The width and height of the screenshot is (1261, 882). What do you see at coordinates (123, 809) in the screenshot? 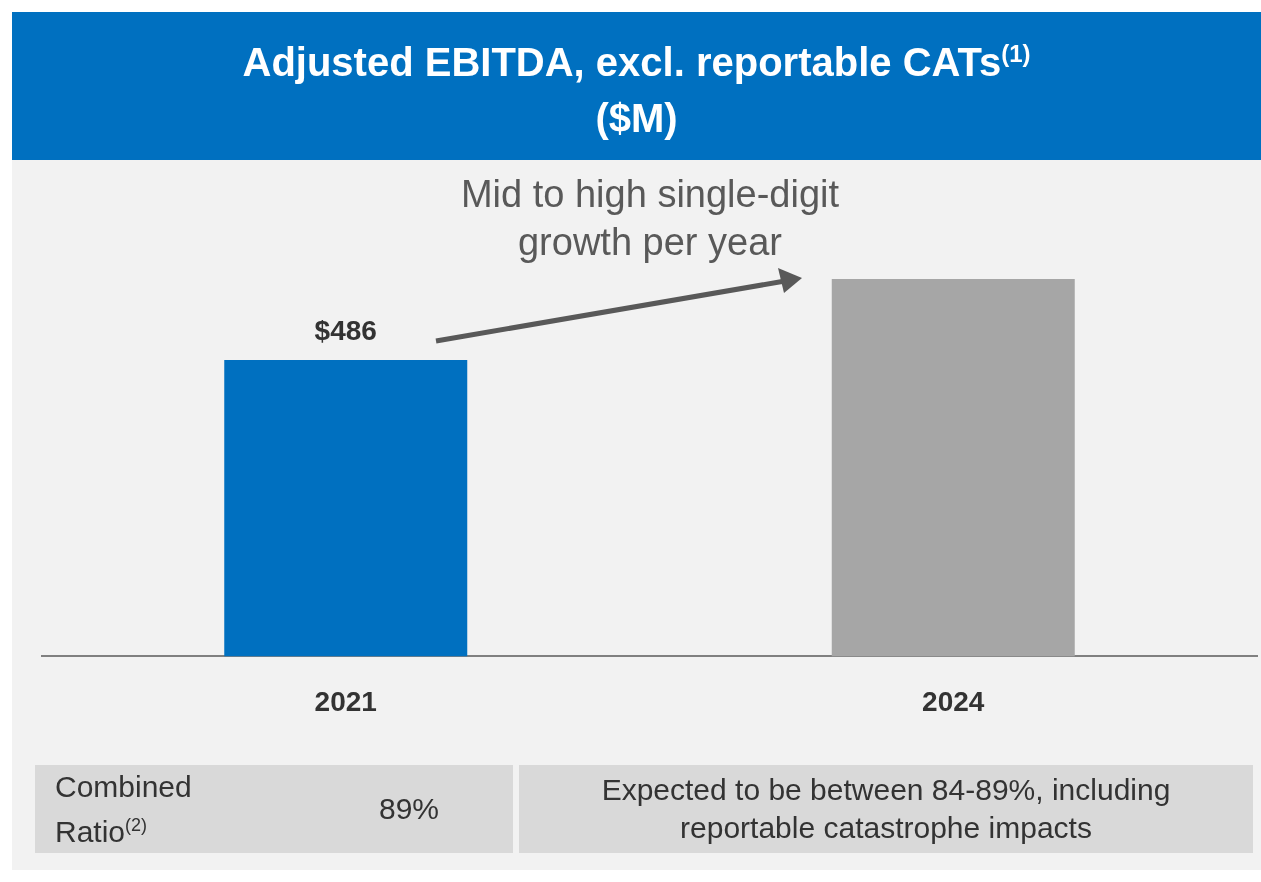
I see `text: Combined Ratio$^{(2)}$` at bounding box center [123, 809].